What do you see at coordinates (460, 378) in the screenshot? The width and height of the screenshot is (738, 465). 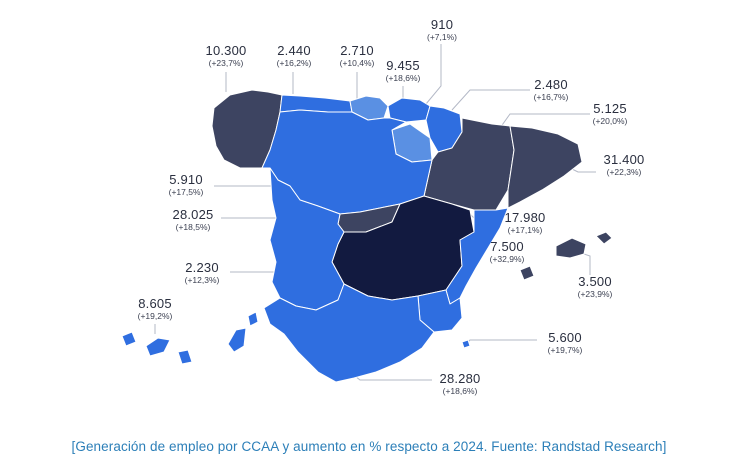 I see `label-value: 28.280` at bounding box center [460, 378].